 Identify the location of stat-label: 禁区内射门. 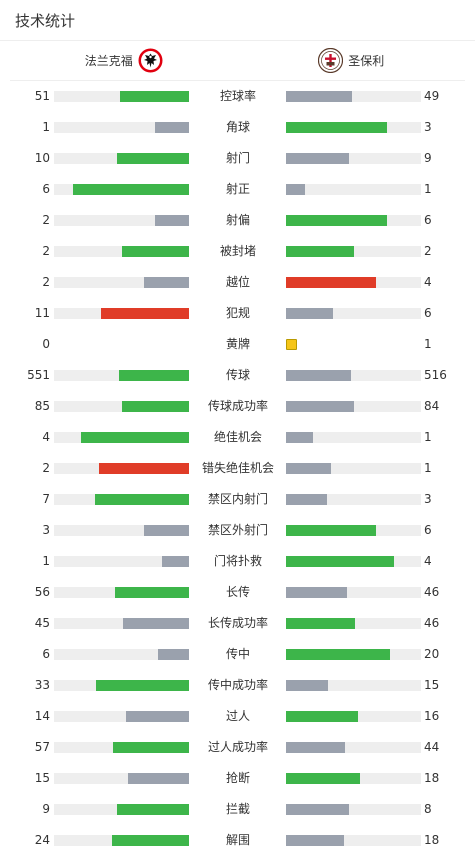
(237, 499).